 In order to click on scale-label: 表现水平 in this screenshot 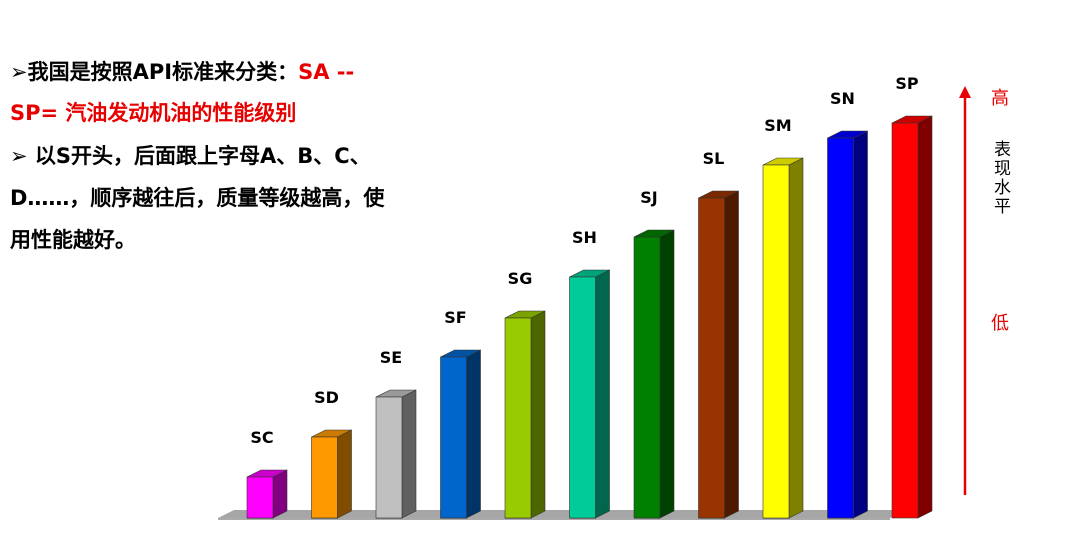, I will do `click(1000, 178)`.